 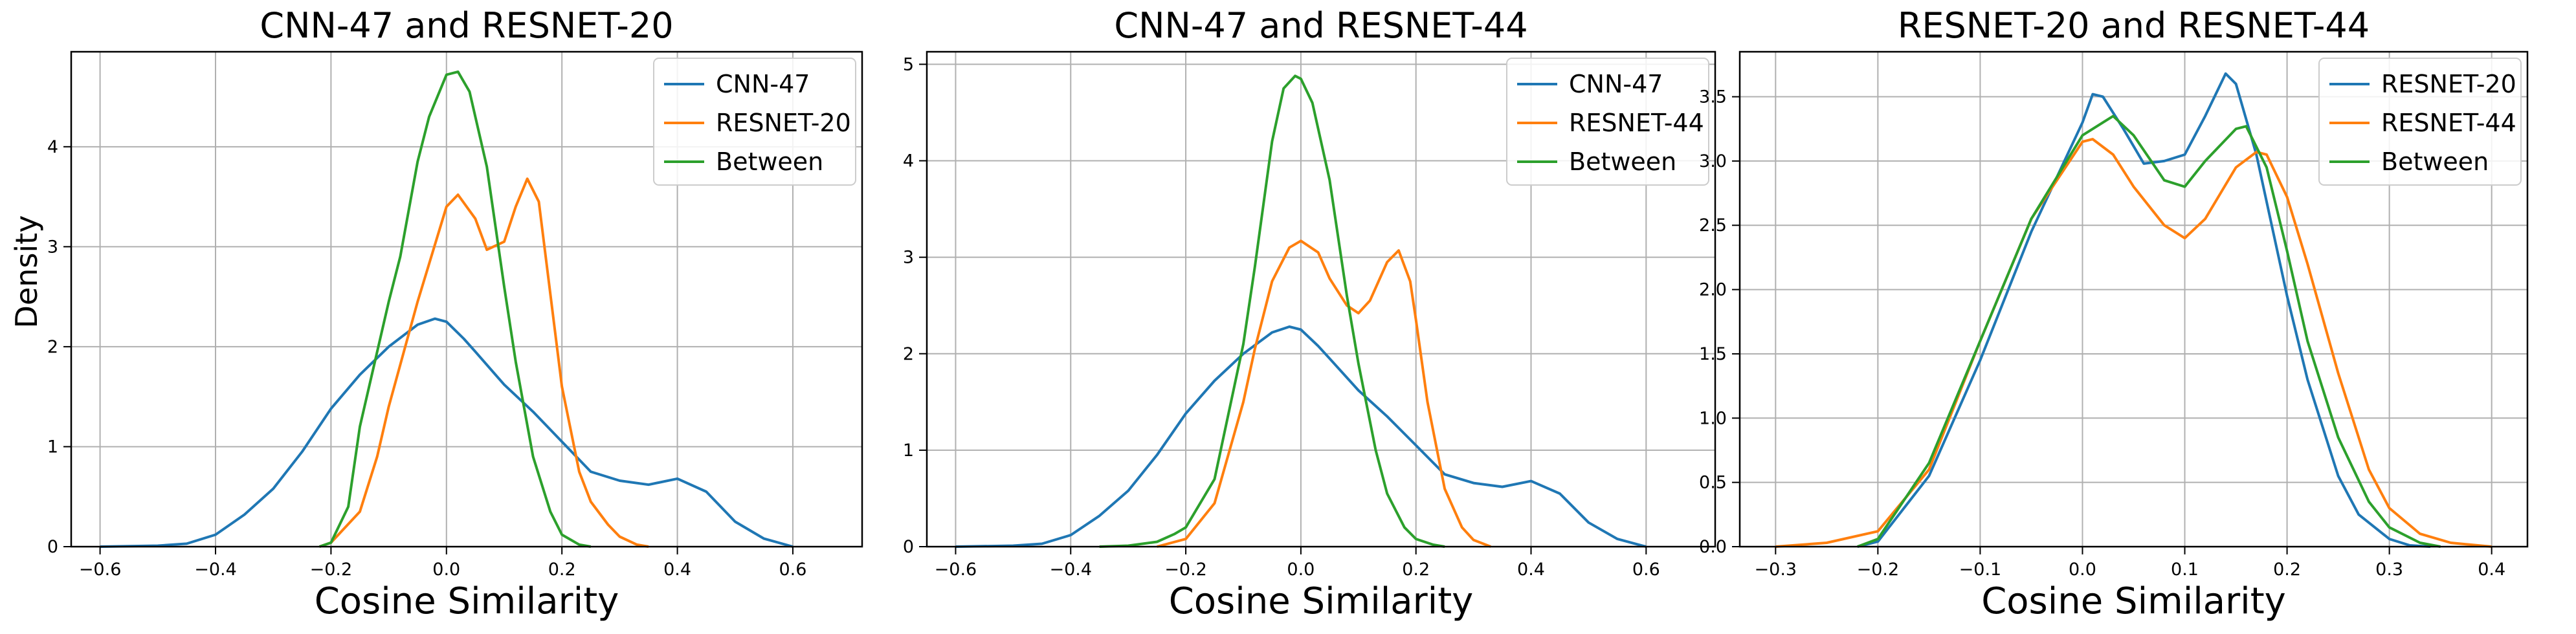 What do you see at coordinates (1713, 161) in the screenshot?
I see `y-tick-label: 3.0` at bounding box center [1713, 161].